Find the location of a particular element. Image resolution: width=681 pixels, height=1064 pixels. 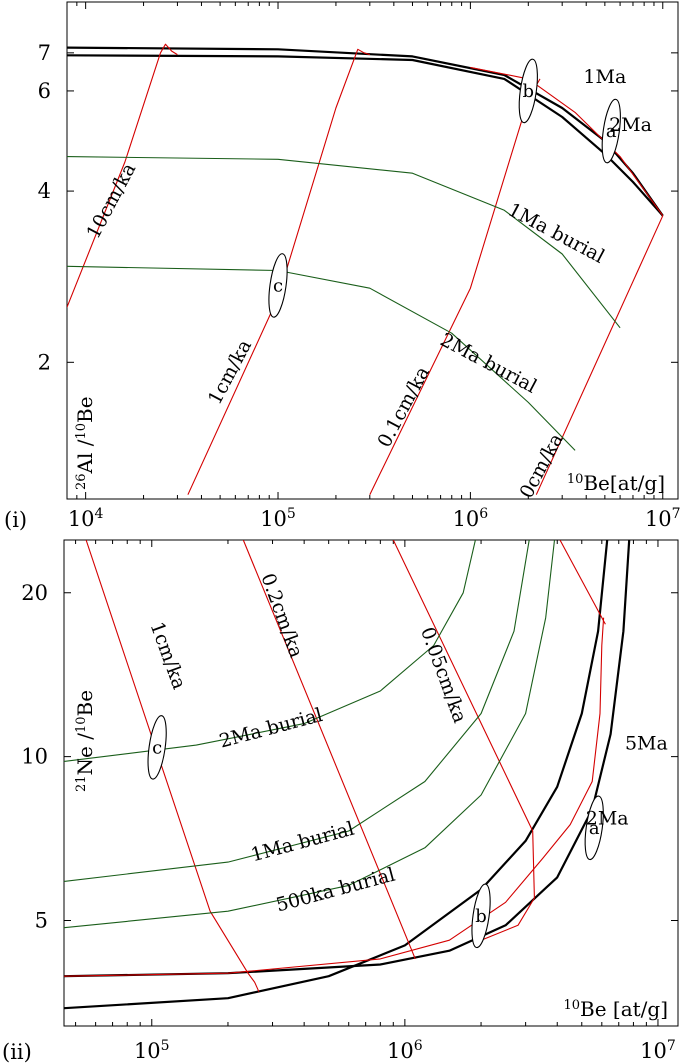

panel-i-marker-label-b: b is located at coordinates (529, 91).